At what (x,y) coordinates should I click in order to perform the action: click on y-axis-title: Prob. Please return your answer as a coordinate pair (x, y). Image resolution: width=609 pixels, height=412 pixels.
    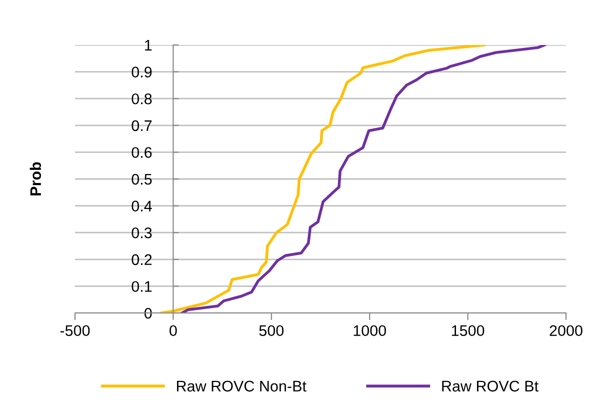
    Looking at the image, I should click on (36, 179).